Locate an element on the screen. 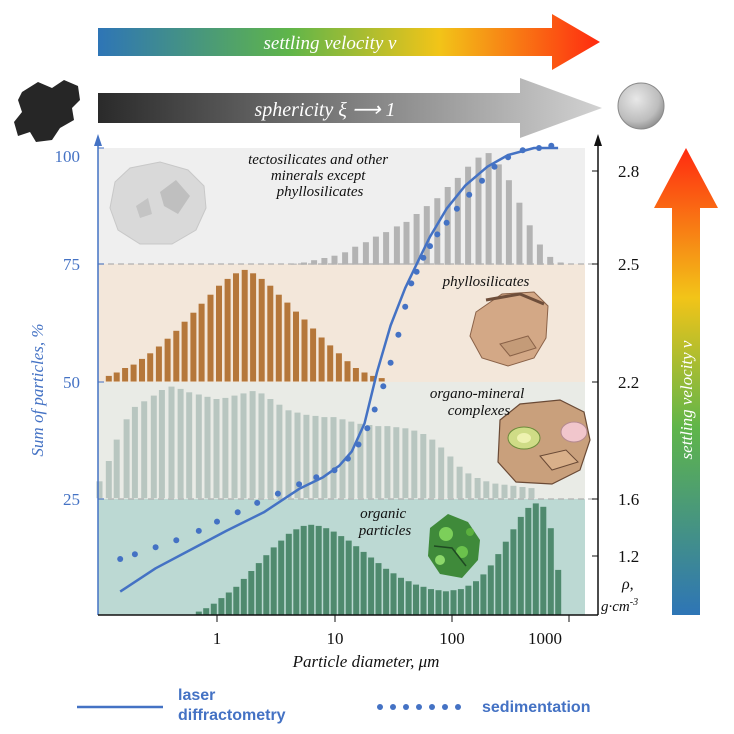 This screenshot has height=734, width=734. right-tick-2.5: 2.5 is located at coordinates (628, 264).